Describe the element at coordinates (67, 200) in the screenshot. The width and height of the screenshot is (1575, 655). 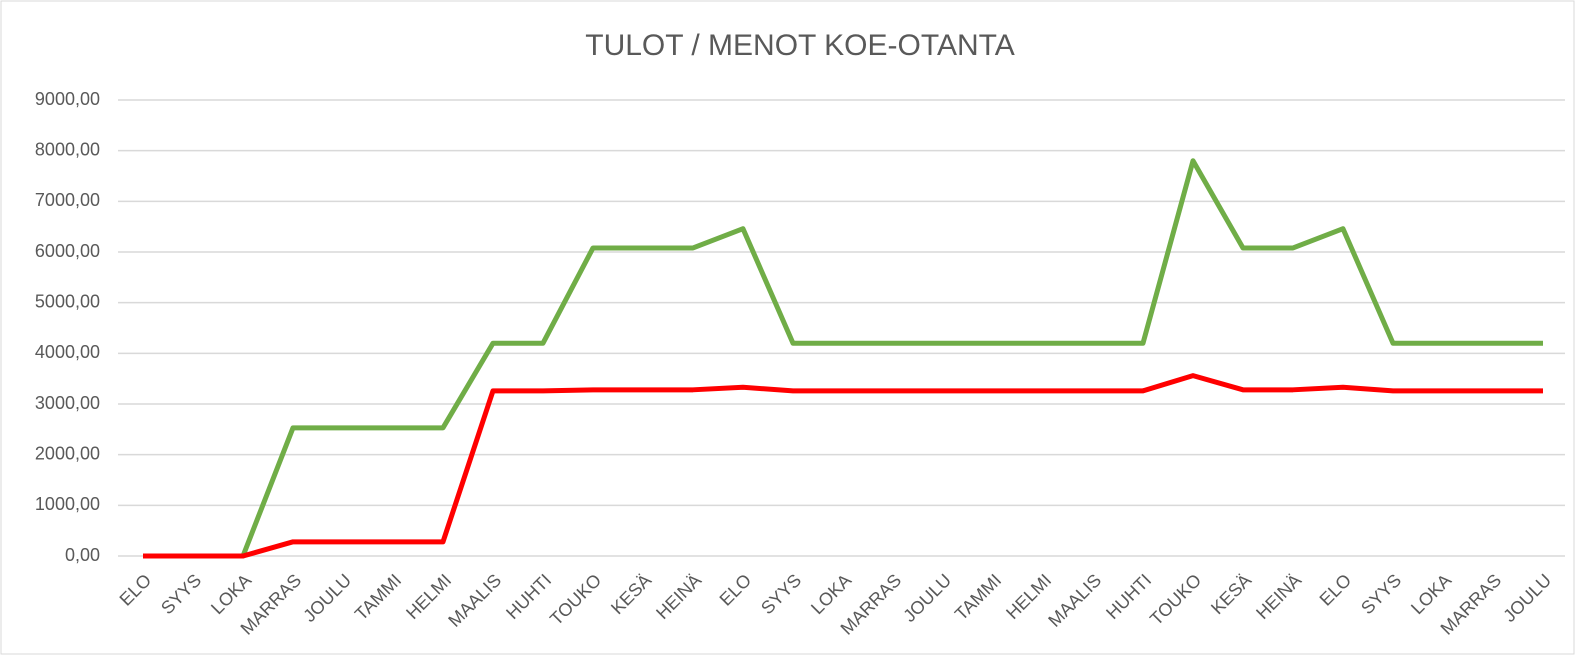
I see `y-tick-label: 7000,00` at that location.